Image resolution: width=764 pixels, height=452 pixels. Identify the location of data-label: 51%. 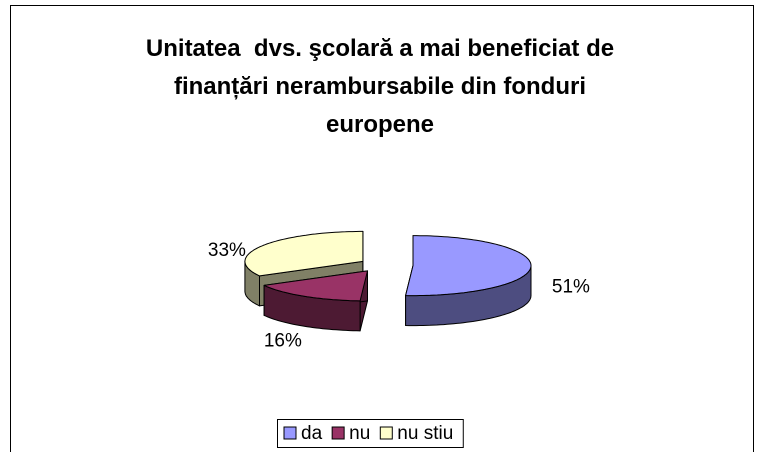
(571, 286).